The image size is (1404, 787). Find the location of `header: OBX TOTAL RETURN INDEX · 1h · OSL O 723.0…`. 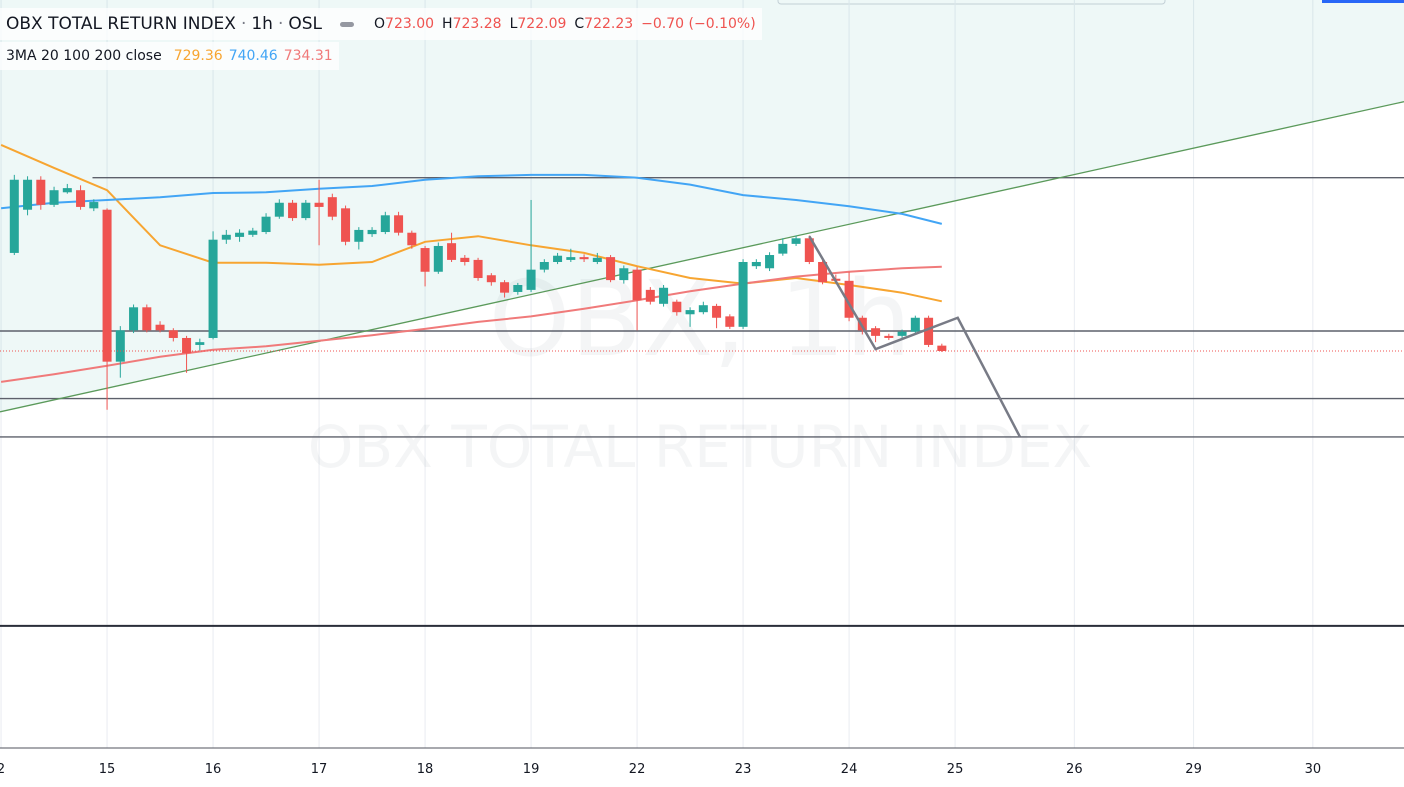

header: OBX TOTAL RETURN INDEX · 1h · OSL O 723.0… is located at coordinates (381, 39).